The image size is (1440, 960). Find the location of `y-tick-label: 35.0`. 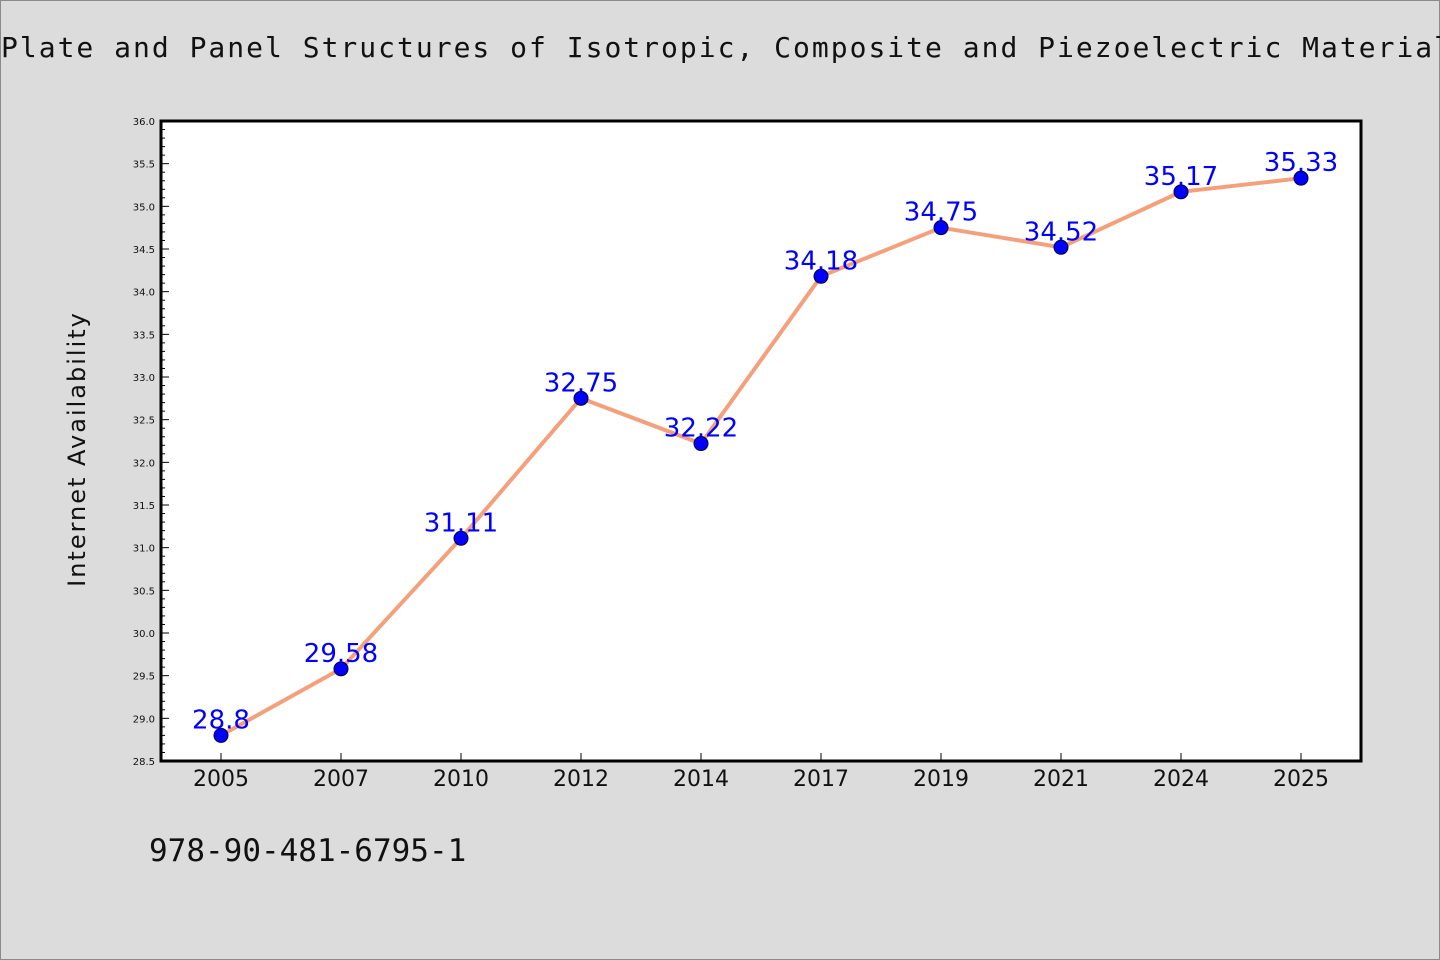

y-tick-label: 35.0 is located at coordinates (144, 207).